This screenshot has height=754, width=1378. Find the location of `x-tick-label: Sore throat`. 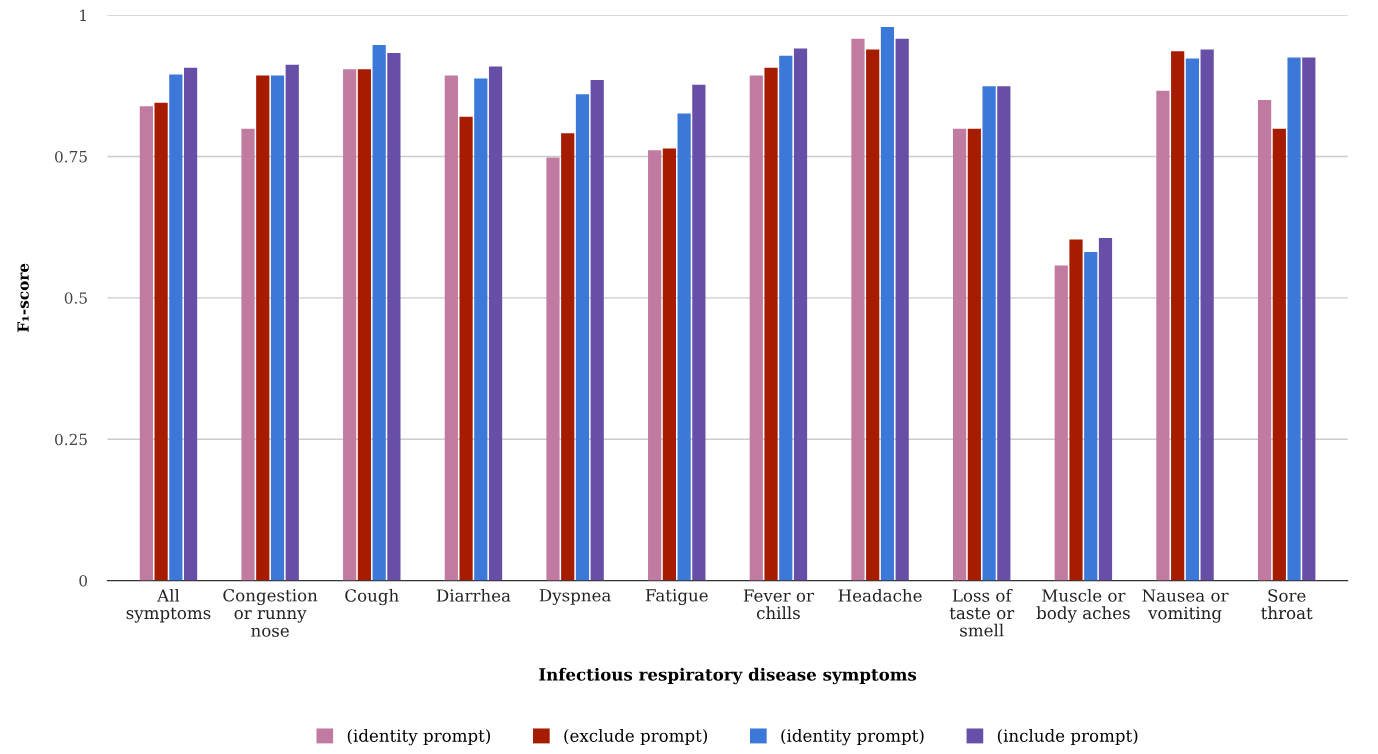

x-tick-label: Sore throat is located at coordinates (1287, 604).